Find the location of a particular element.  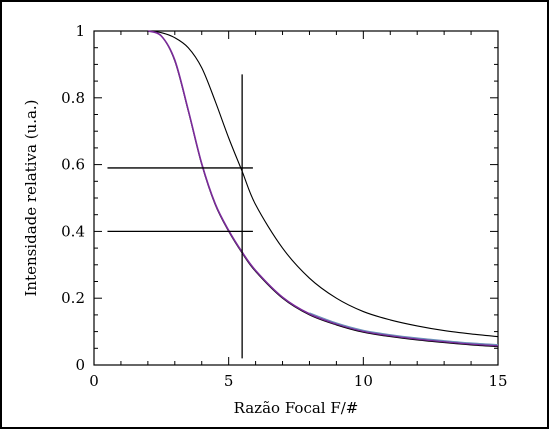

y-tick-label: 0.8 is located at coordinates (73, 98).